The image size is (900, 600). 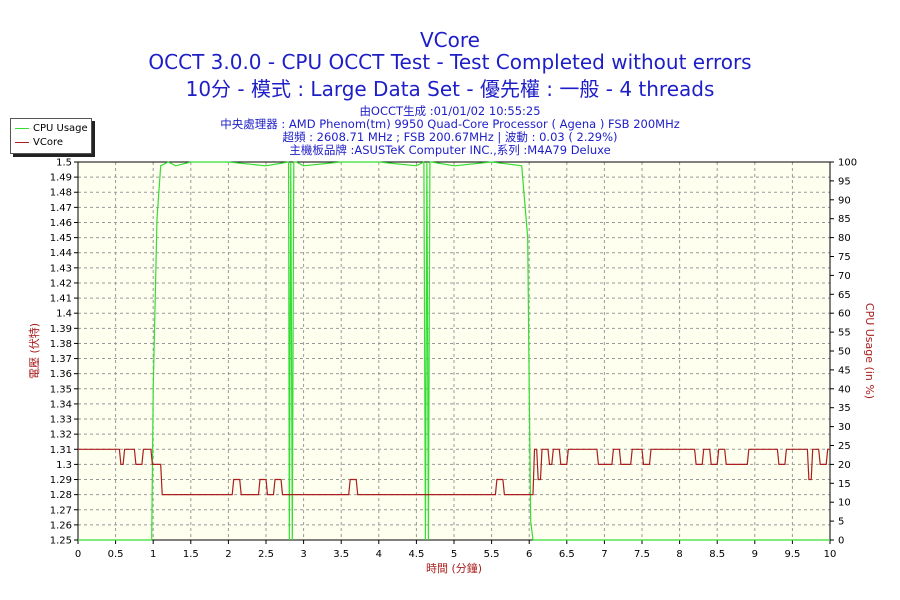 What do you see at coordinates (191, 554) in the screenshot?
I see `x-tick-label: 1.5` at bounding box center [191, 554].